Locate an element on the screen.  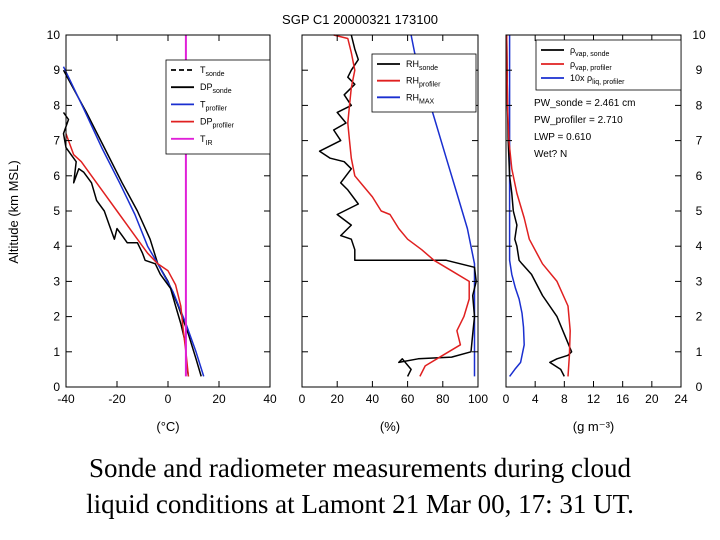
vapor-density-x-tick-label: 0 is located at coordinates (506, 399).